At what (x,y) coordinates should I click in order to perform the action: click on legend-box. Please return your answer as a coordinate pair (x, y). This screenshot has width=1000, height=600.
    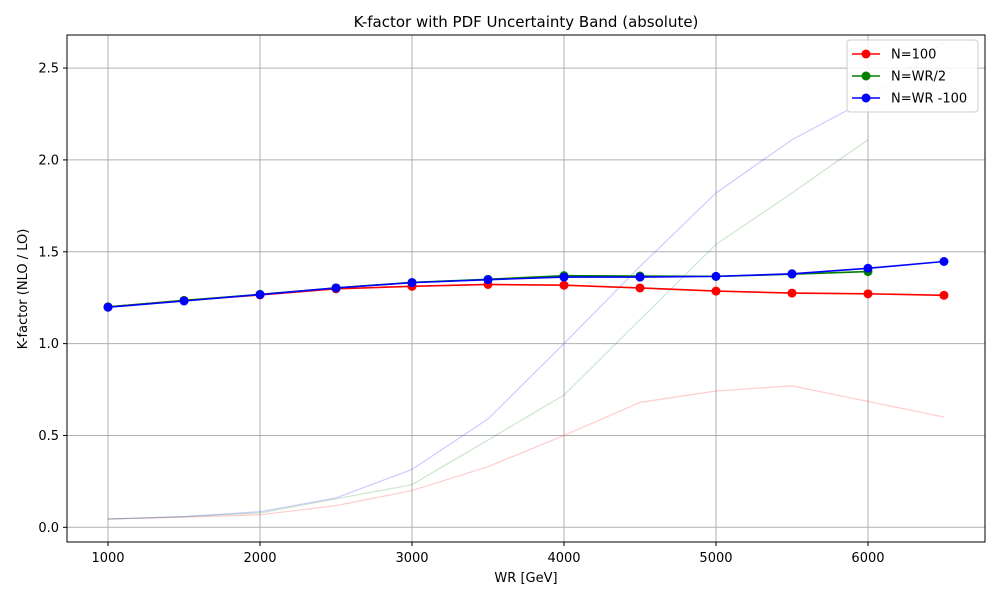
    Looking at the image, I should click on (912, 76).